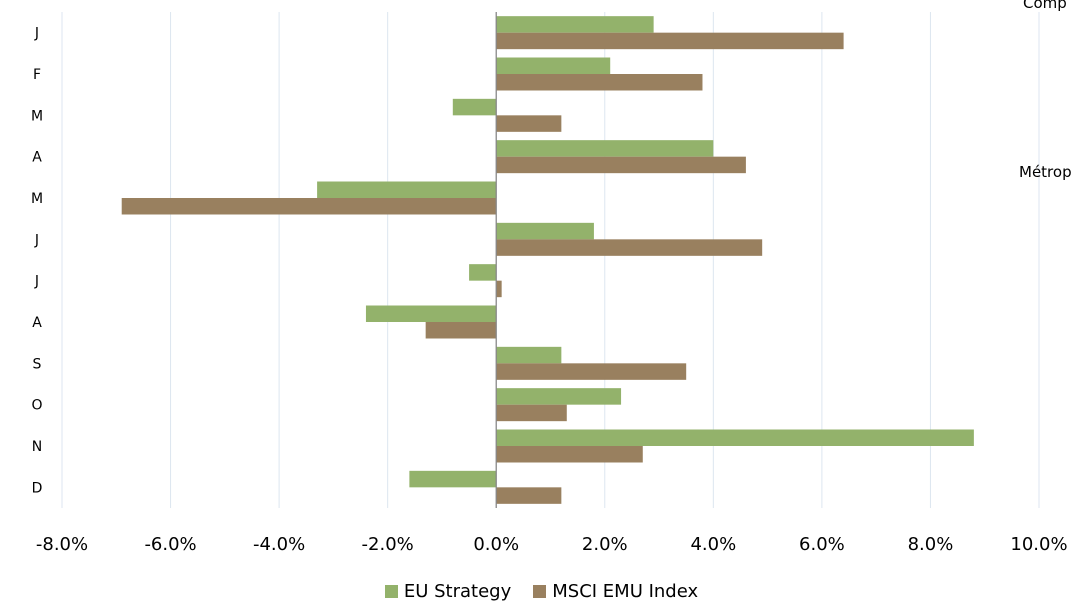 Image resolution: width=1083 pixels, height=606 pixels. Describe the element at coordinates (62, 544) in the screenshot. I see `tick-label-0: -8.0%` at that location.